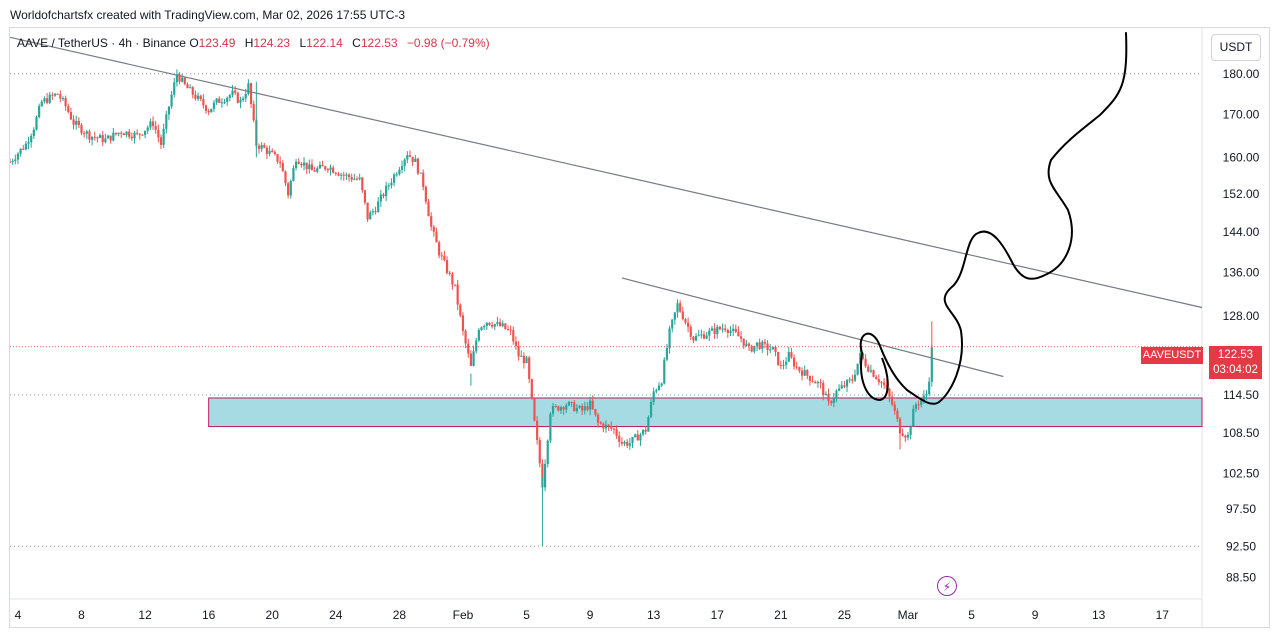 Image resolution: width=1280 pixels, height=632 pixels. Describe the element at coordinates (379, 43) in the screenshot. I see `close-value: 122.53` at that location.